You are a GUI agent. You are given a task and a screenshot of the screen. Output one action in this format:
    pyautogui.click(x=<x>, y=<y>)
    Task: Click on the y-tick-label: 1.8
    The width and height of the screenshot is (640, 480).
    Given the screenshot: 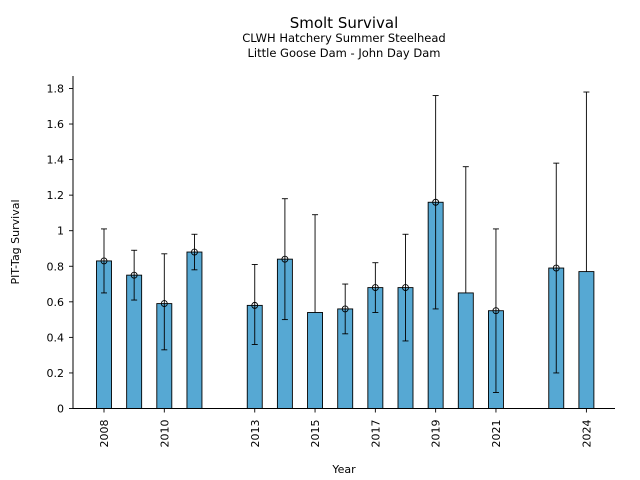 What is the action you would take?
    pyautogui.click(x=56, y=88)
    